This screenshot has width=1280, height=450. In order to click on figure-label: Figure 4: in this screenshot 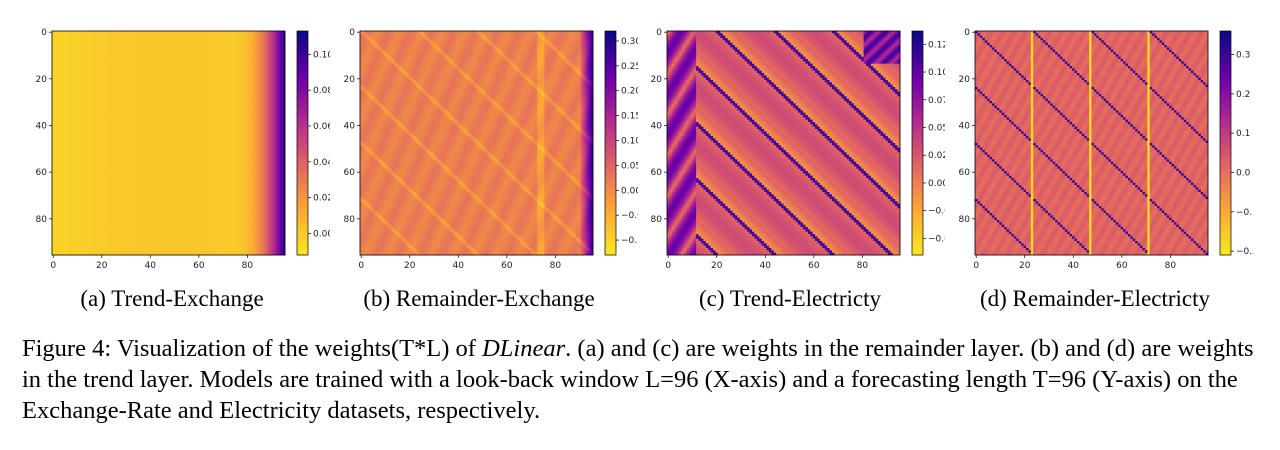, I will do `click(66, 348)`.